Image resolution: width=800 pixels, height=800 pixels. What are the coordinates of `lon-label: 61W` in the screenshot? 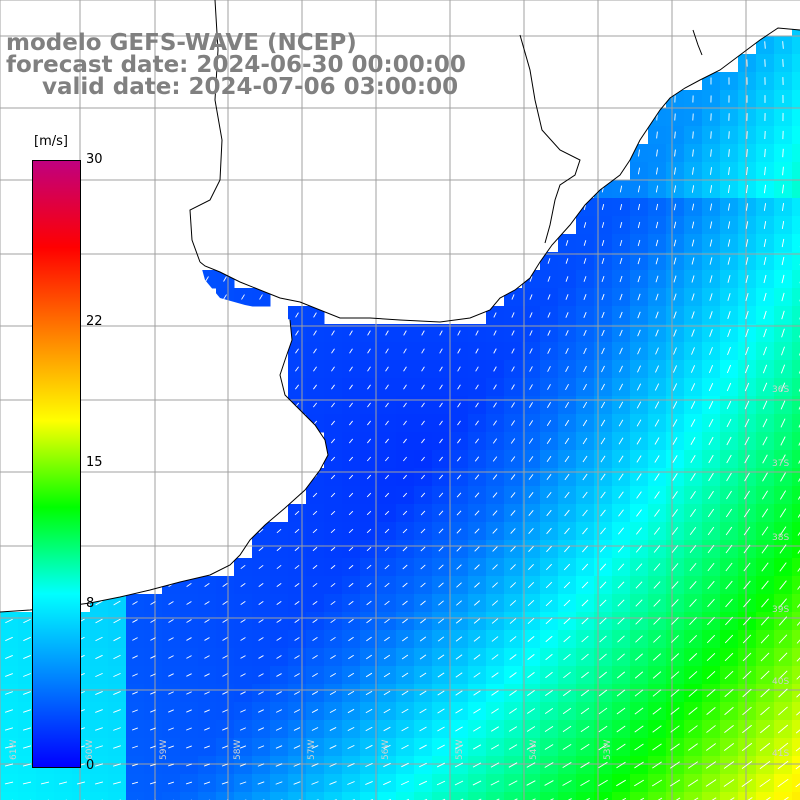 It's located at (14, 750).